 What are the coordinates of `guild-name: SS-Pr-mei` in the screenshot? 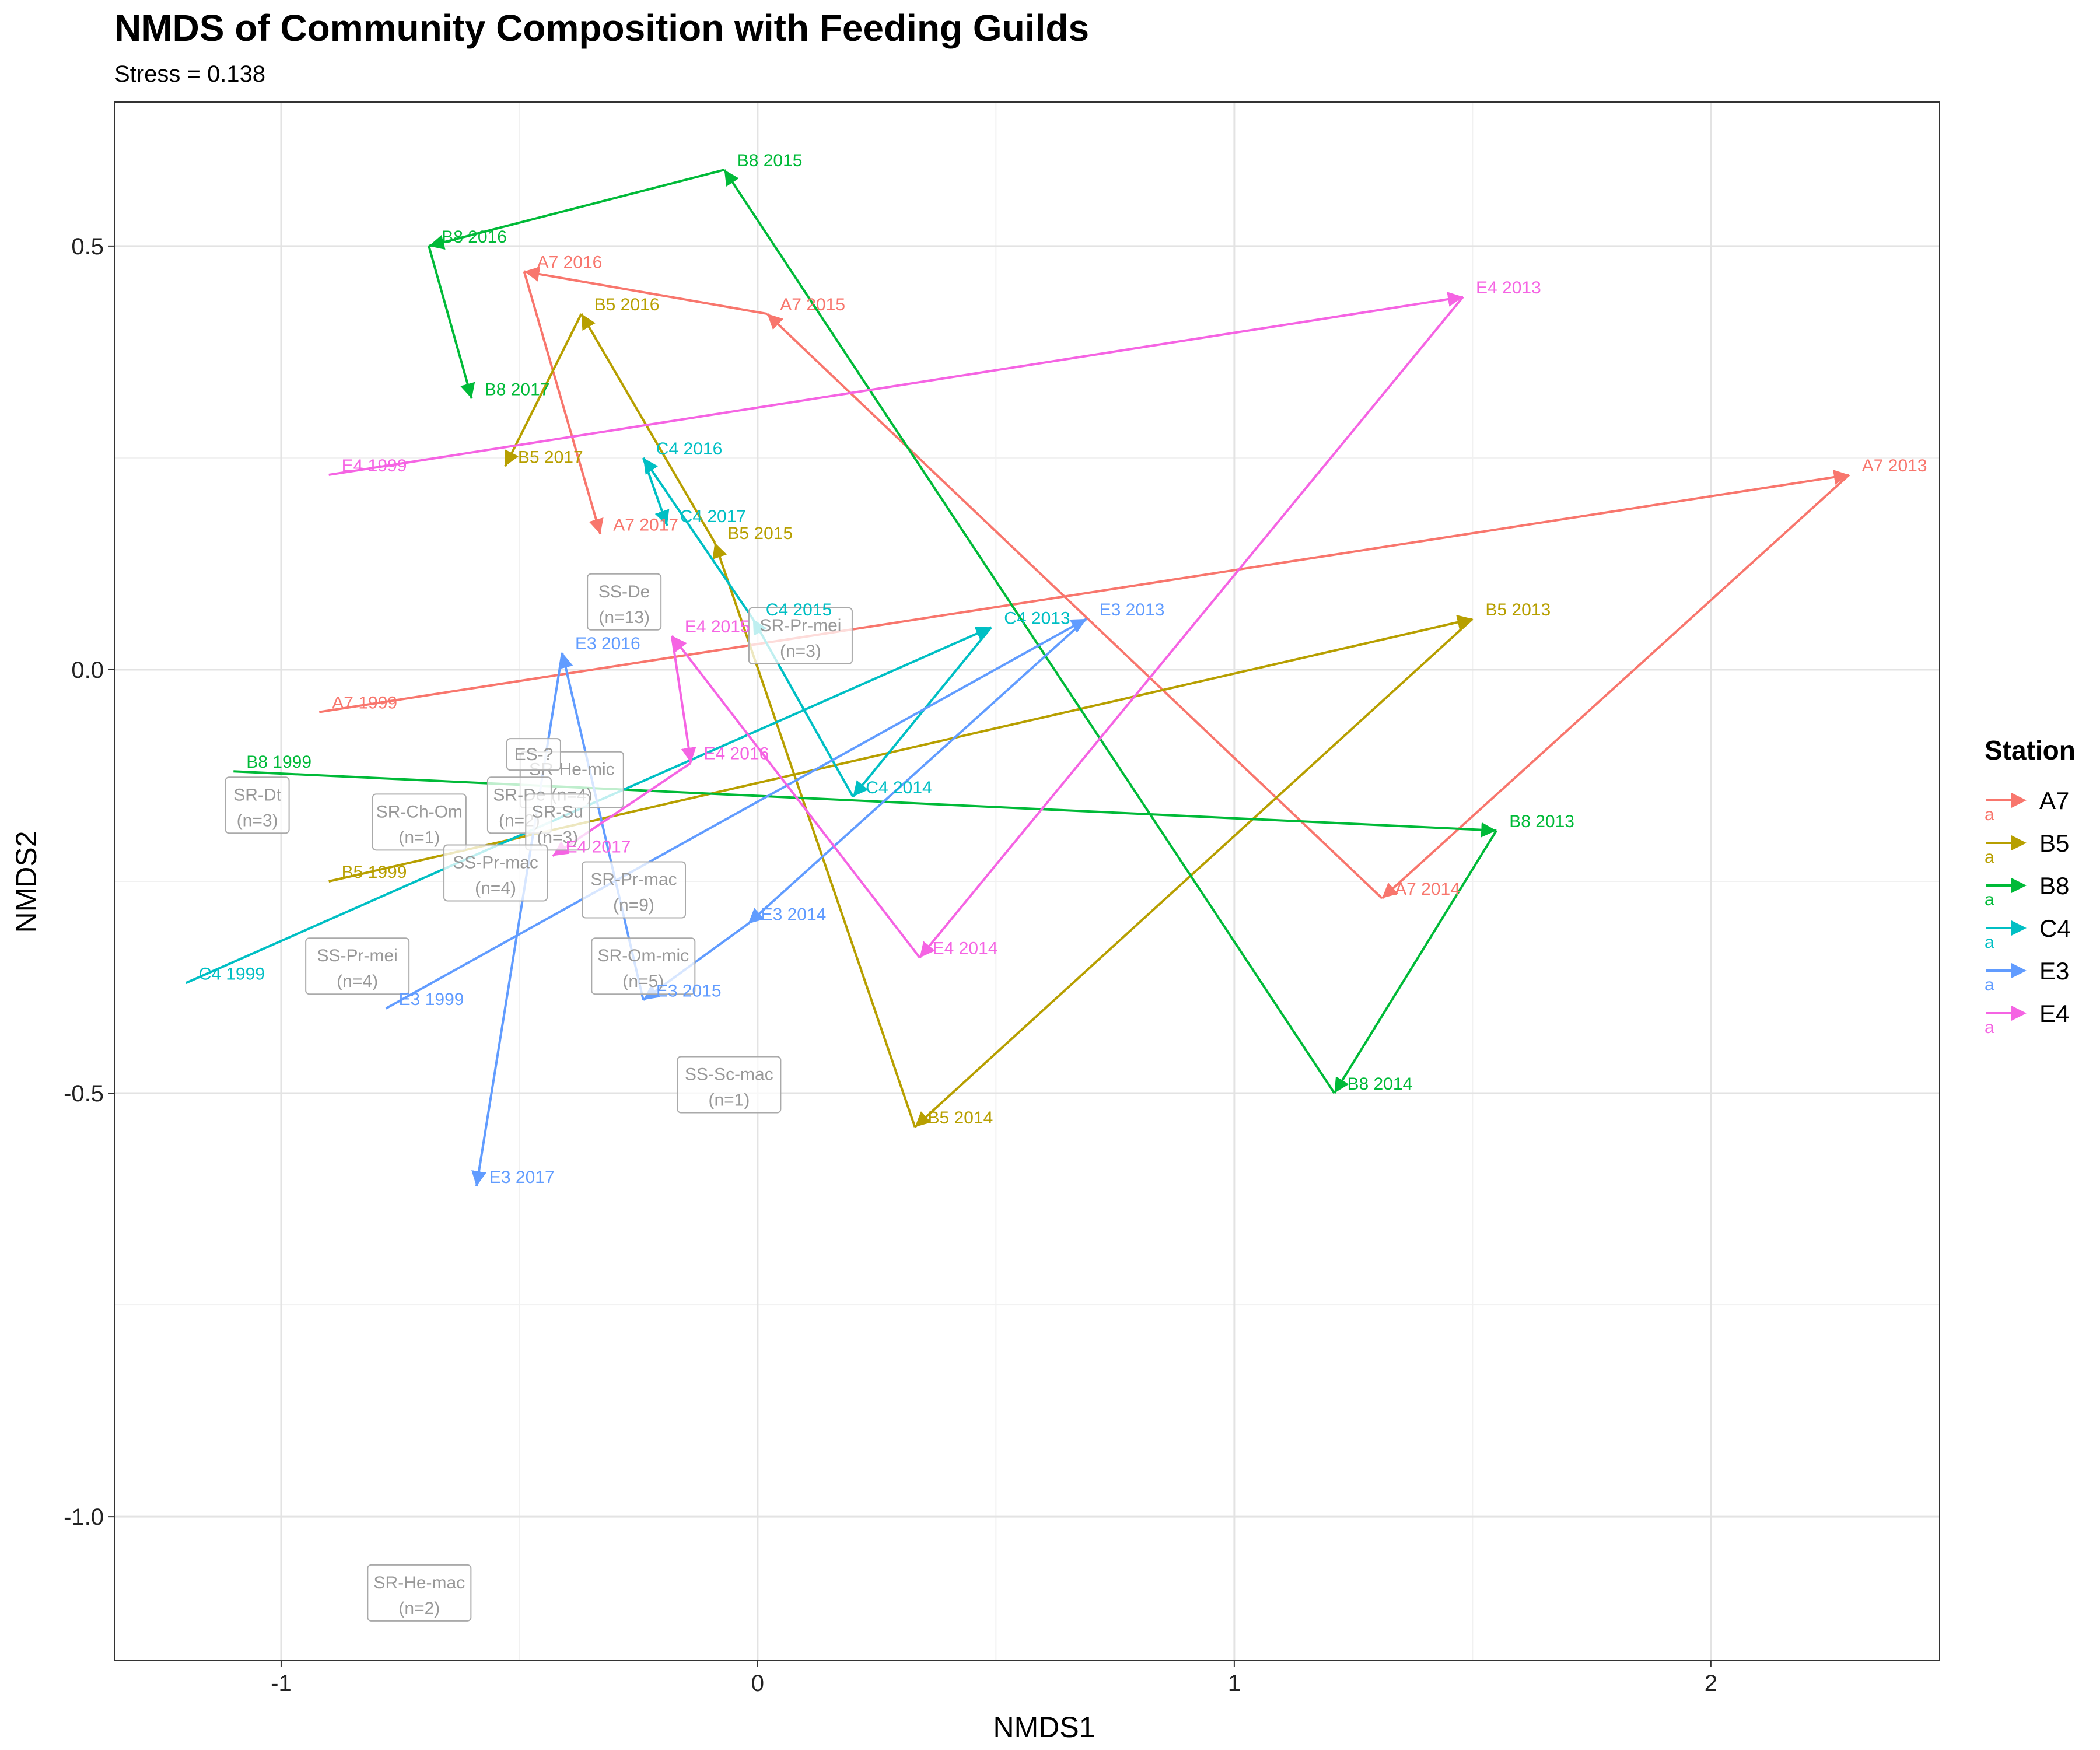 It's located at (357, 956).